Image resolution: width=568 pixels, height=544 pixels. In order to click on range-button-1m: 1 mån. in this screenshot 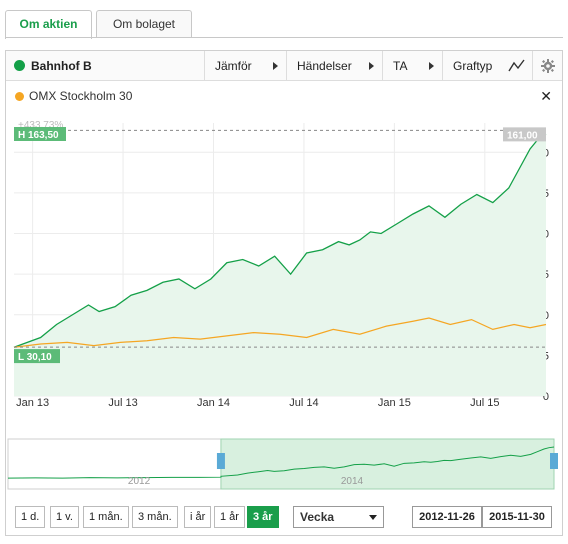, I will do `click(106, 517)`.